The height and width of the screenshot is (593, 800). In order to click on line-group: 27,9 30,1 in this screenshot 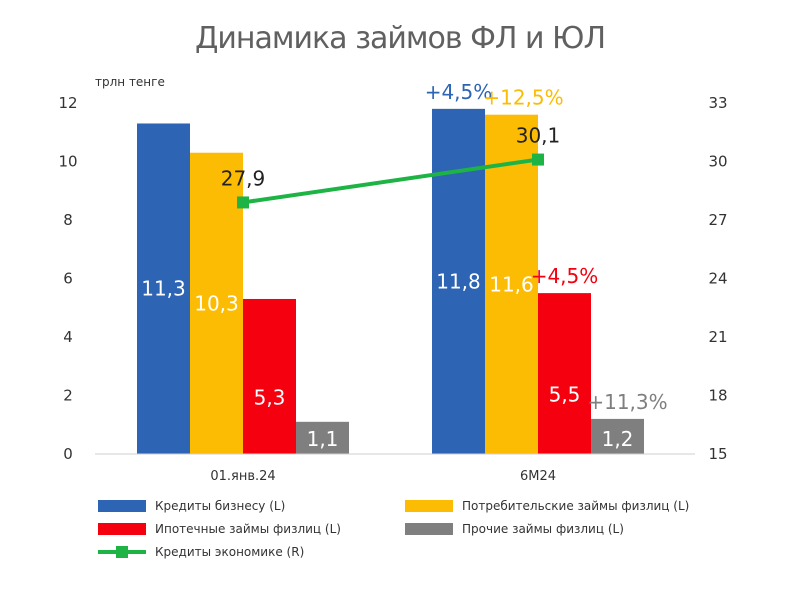, I will do `click(391, 166)`.